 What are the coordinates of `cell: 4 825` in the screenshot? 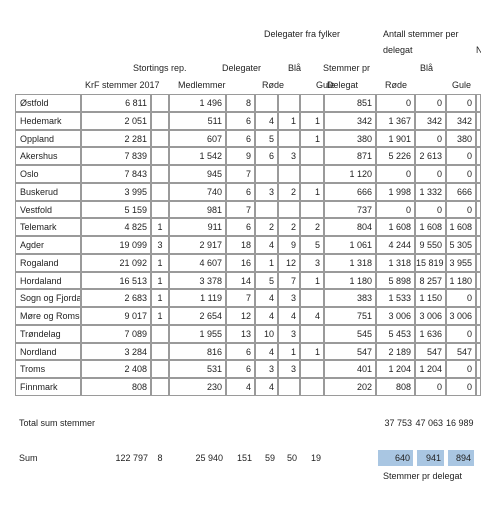 It's located at (116, 227).